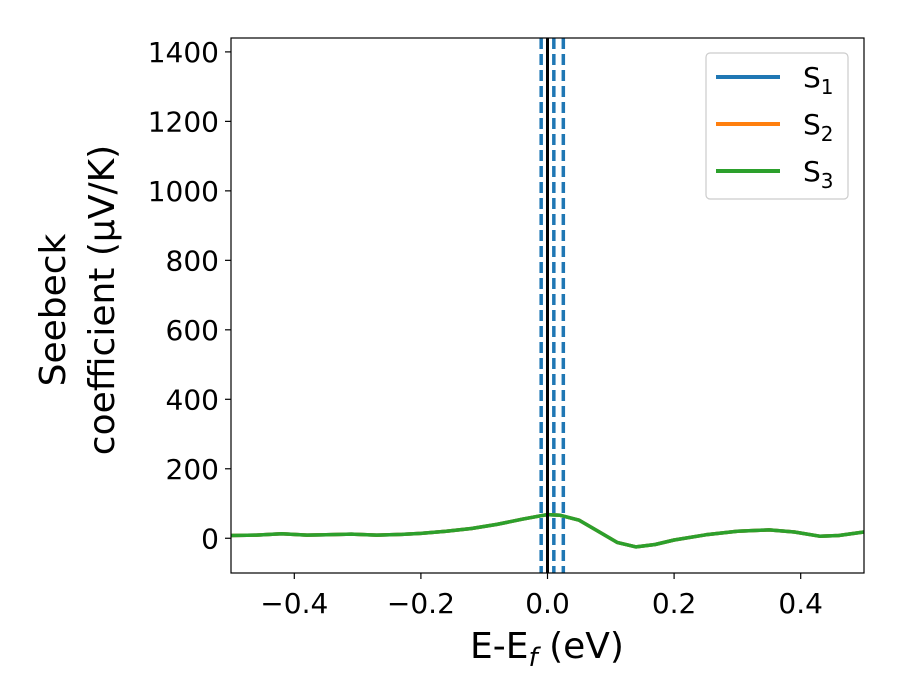 The height and width of the screenshot is (700, 900). I want to click on legend-label-3: S3, so click(818, 174).